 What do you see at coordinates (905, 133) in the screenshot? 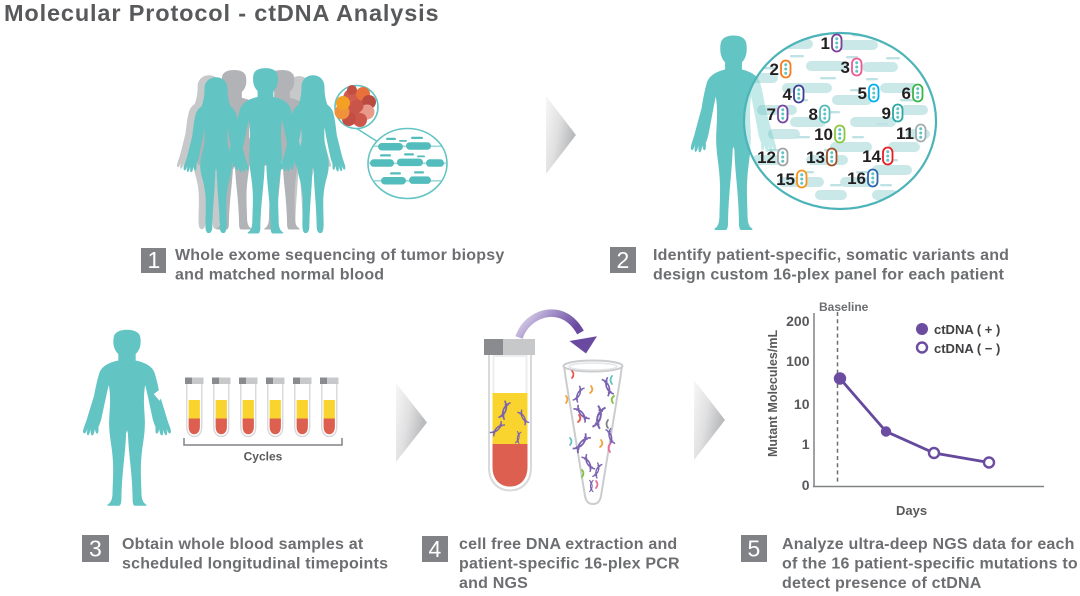
I see `svg-text: 11` at bounding box center [905, 133].